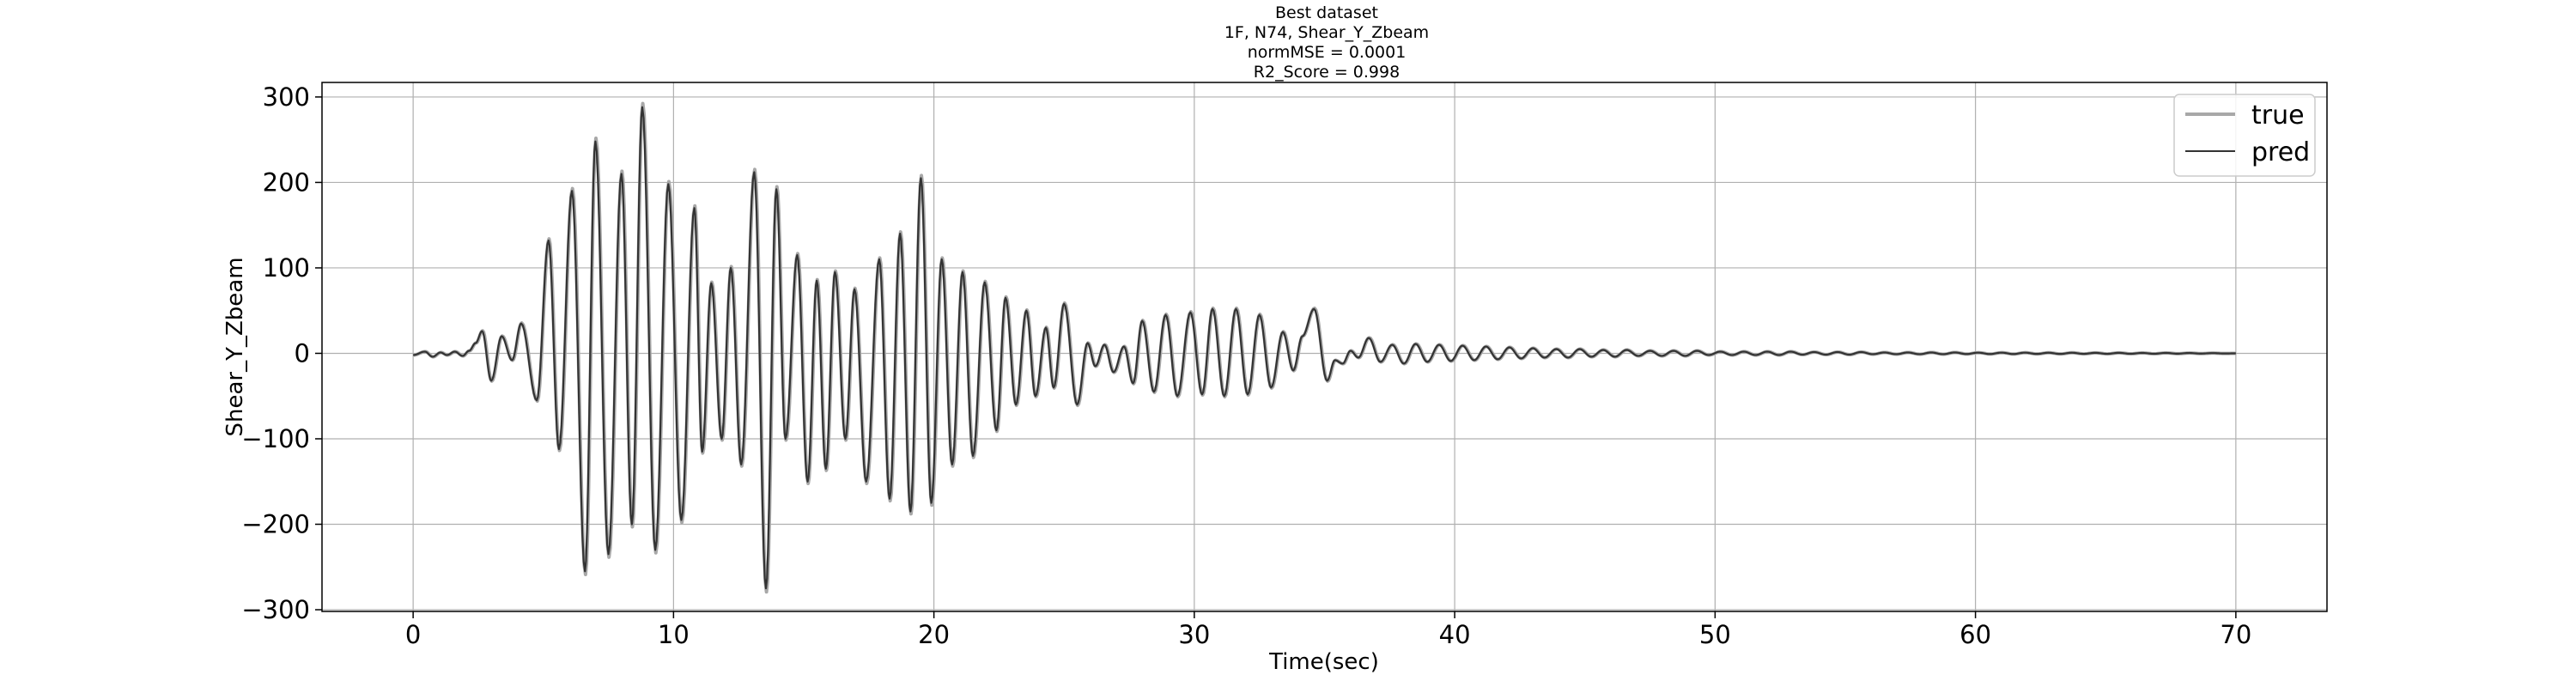 This screenshot has width=2576, height=687. What do you see at coordinates (1194, 634) in the screenshot?
I see `x-tick-label: 30` at bounding box center [1194, 634].